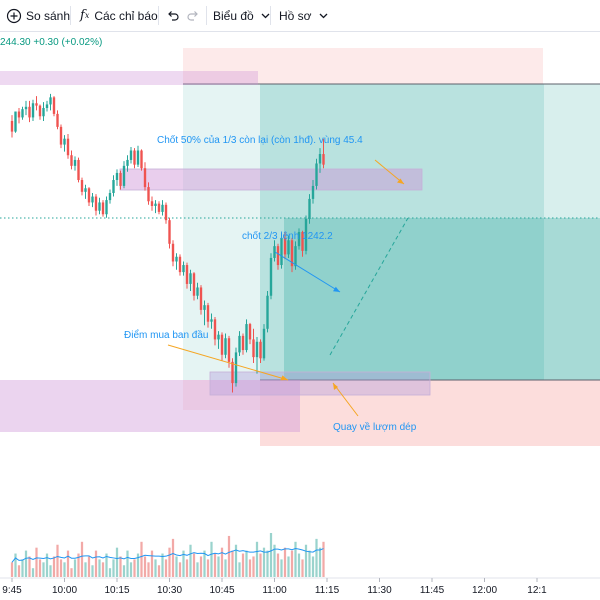 This screenshot has width=600, height=600. I want to click on x-tick-label: 10:15, so click(116, 590).